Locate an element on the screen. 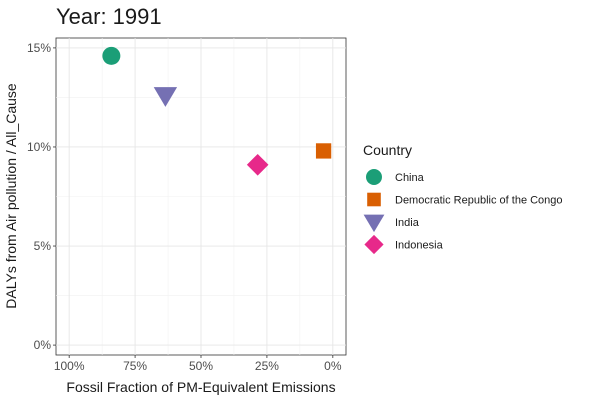 The height and width of the screenshot is (400, 600). x-tick-label: 75% is located at coordinates (135, 366).